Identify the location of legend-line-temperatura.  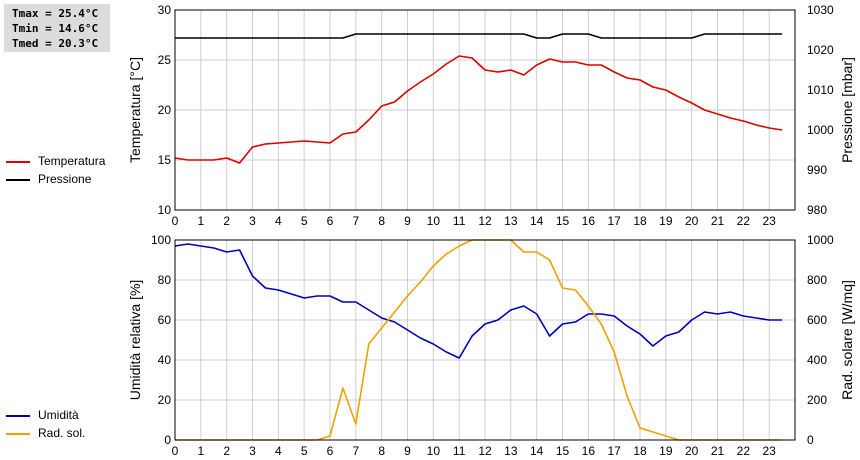
(18, 162).